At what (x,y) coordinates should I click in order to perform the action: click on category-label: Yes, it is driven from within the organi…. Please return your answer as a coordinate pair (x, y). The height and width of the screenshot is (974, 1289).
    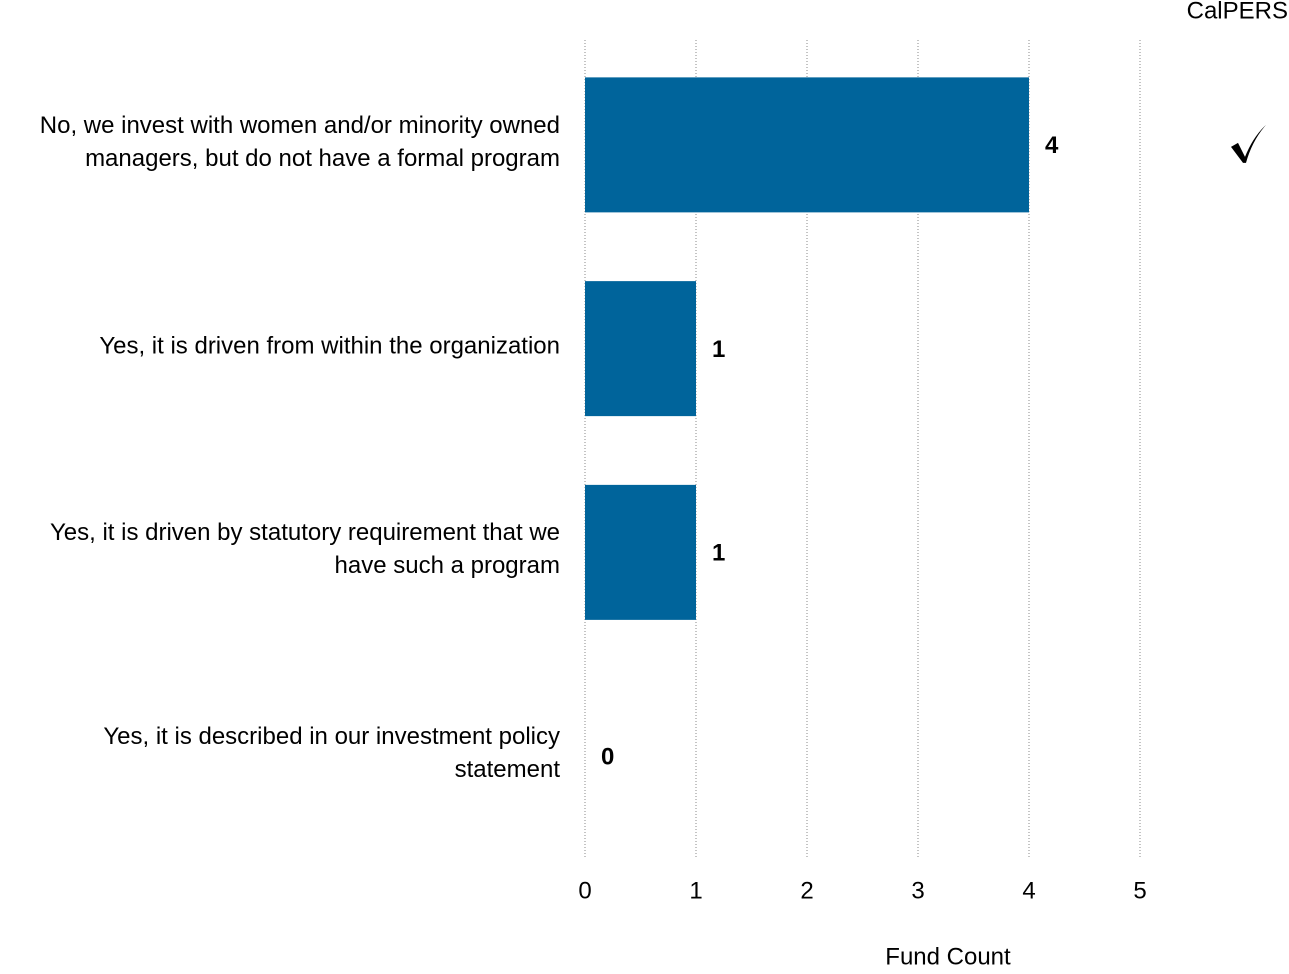
    Looking at the image, I should click on (329, 346).